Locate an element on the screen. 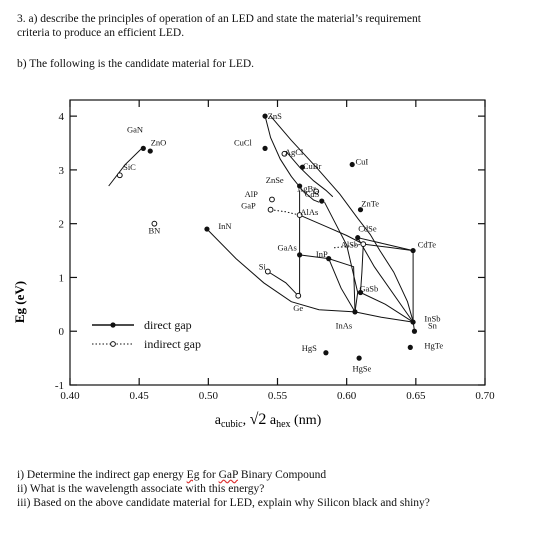 Image resolution: width=548 pixels, height=538 pixels. point-inp is located at coordinates (329, 259).